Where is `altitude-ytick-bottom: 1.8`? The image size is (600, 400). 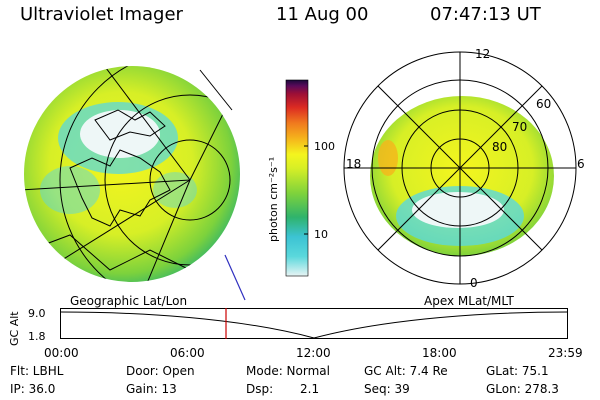 altitude-ytick-bottom: 1.8 is located at coordinates (37, 336).